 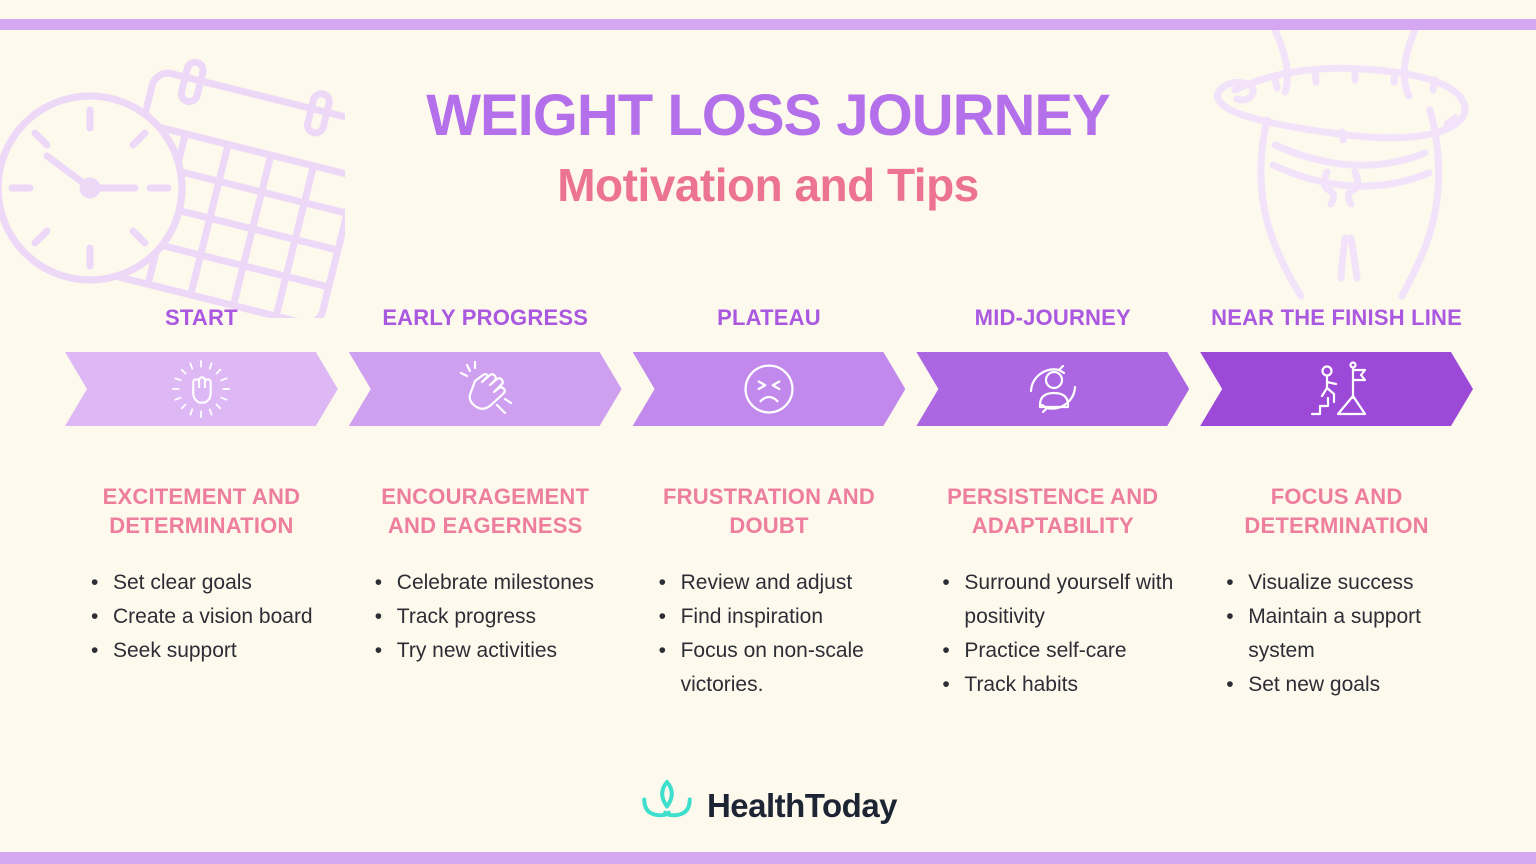 I want to click on raised-fist-icon, so click(x=201, y=389).